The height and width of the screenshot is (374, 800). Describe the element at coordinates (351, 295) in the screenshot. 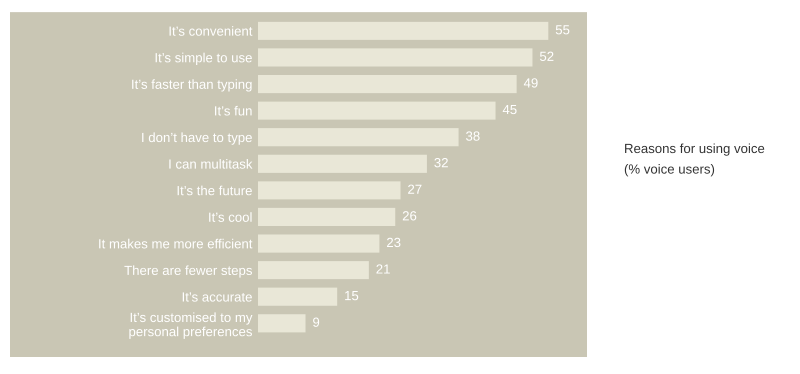

I see `data-label: 15` at that location.